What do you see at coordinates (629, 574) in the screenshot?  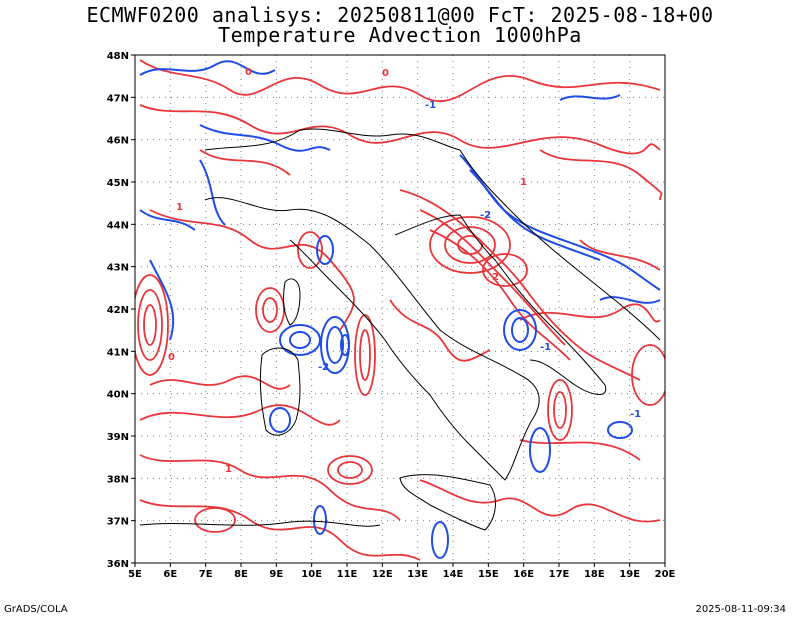 I see `lon-tick-label: 19E` at bounding box center [629, 574].